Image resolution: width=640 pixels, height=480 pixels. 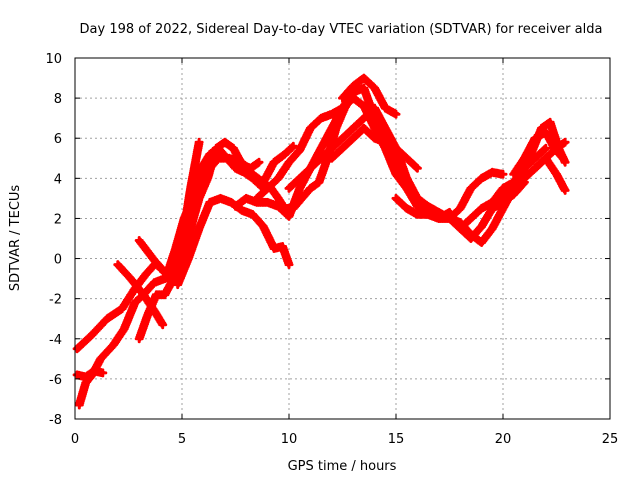 What do you see at coordinates (289, 439) in the screenshot?
I see `x-tick-label: 10` at bounding box center [289, 439].